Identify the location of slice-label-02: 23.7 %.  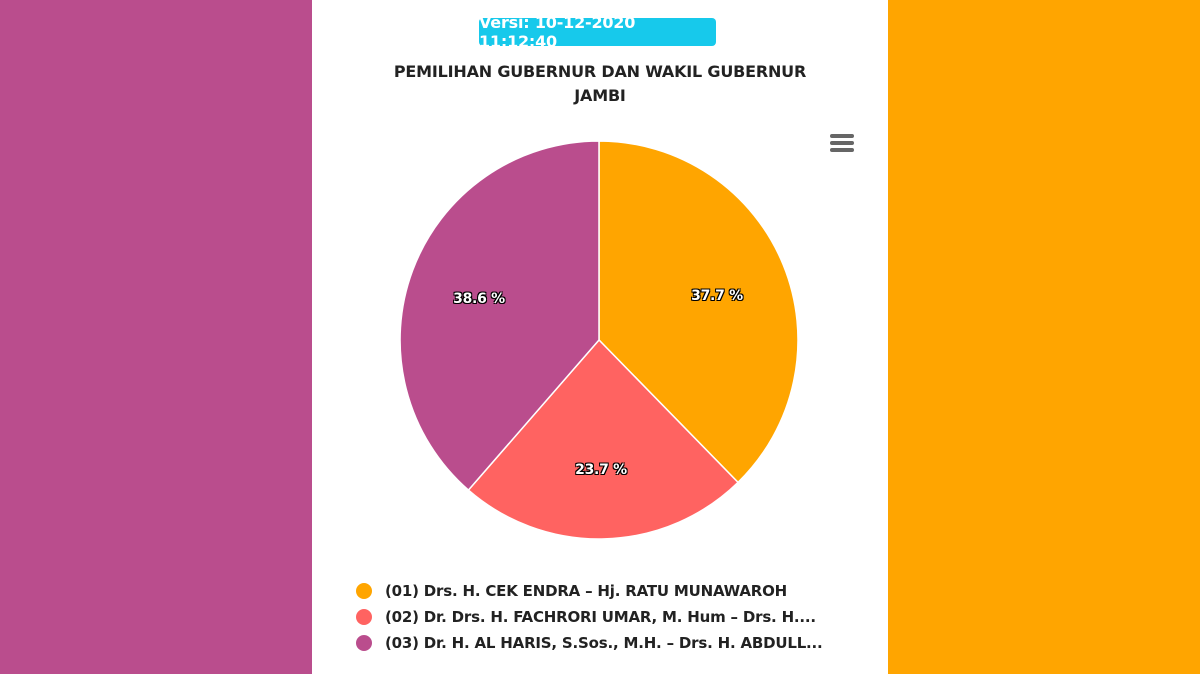
(601, 470).